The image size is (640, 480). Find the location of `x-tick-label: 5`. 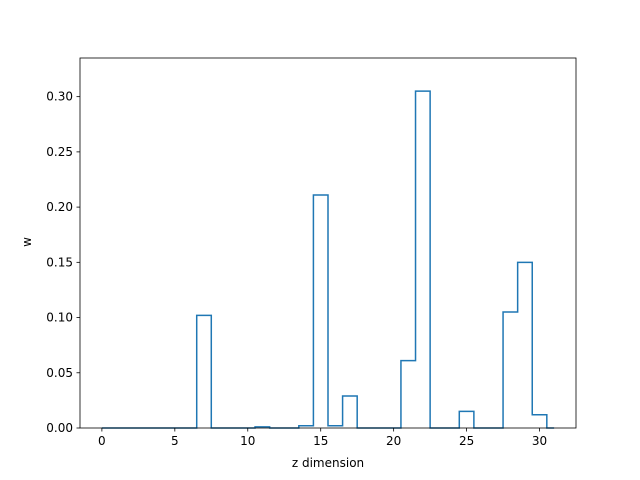

x-tick-label: 5 is located at coordinates (175, 441).